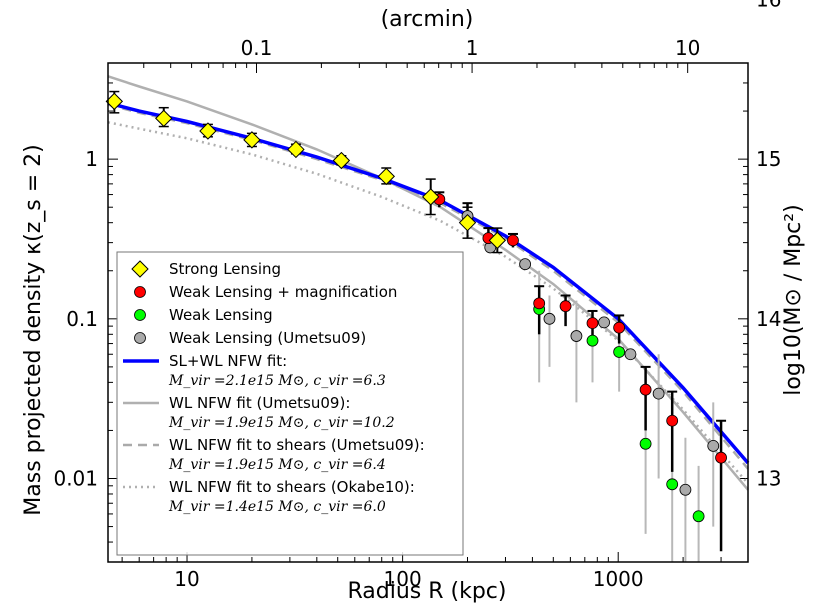  I want to click on top-tick-label: 1, so click(472, 48).